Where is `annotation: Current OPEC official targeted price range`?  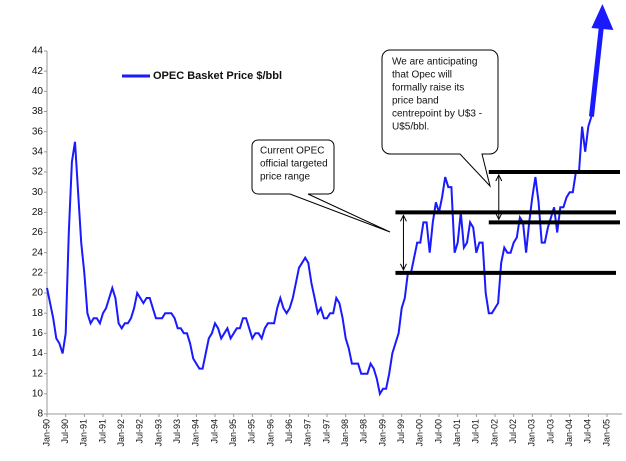
annotation: Current OPEC official targeted price range is located at coordinates (294, 164).